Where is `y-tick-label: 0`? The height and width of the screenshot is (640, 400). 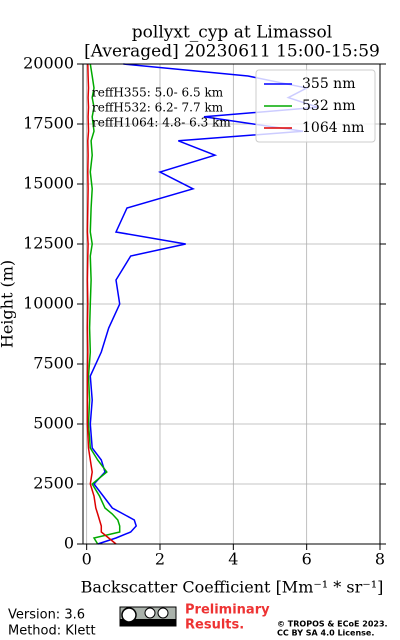
y-tick-label: 0 is located at coordinates (69, 543).